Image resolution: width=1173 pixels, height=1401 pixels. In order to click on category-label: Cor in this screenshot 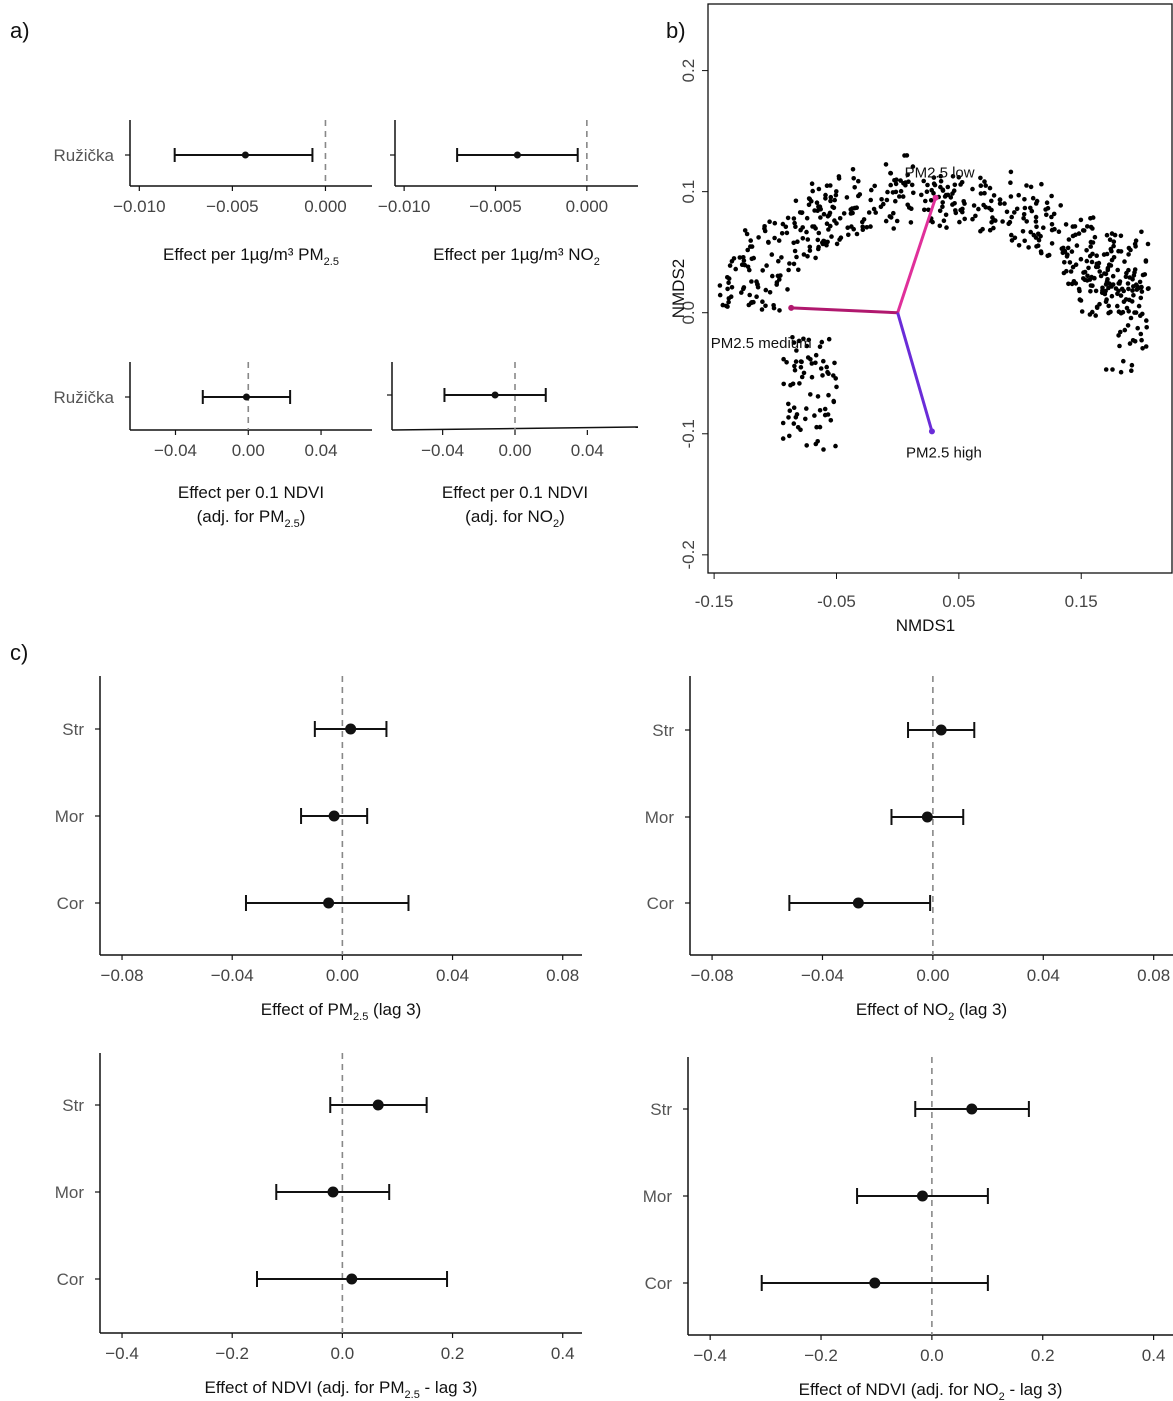, I will do `click(71, 903)`.